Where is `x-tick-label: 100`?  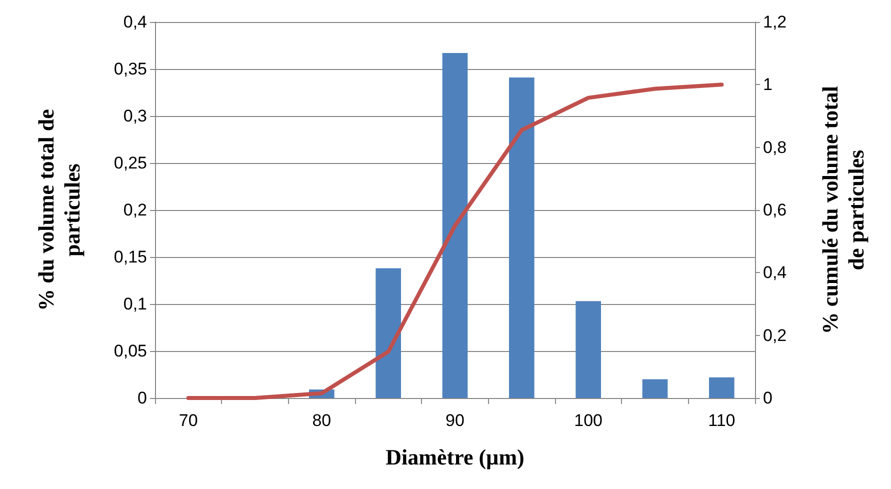 x-tick-label: 100 is located at coordinates (588, 420).